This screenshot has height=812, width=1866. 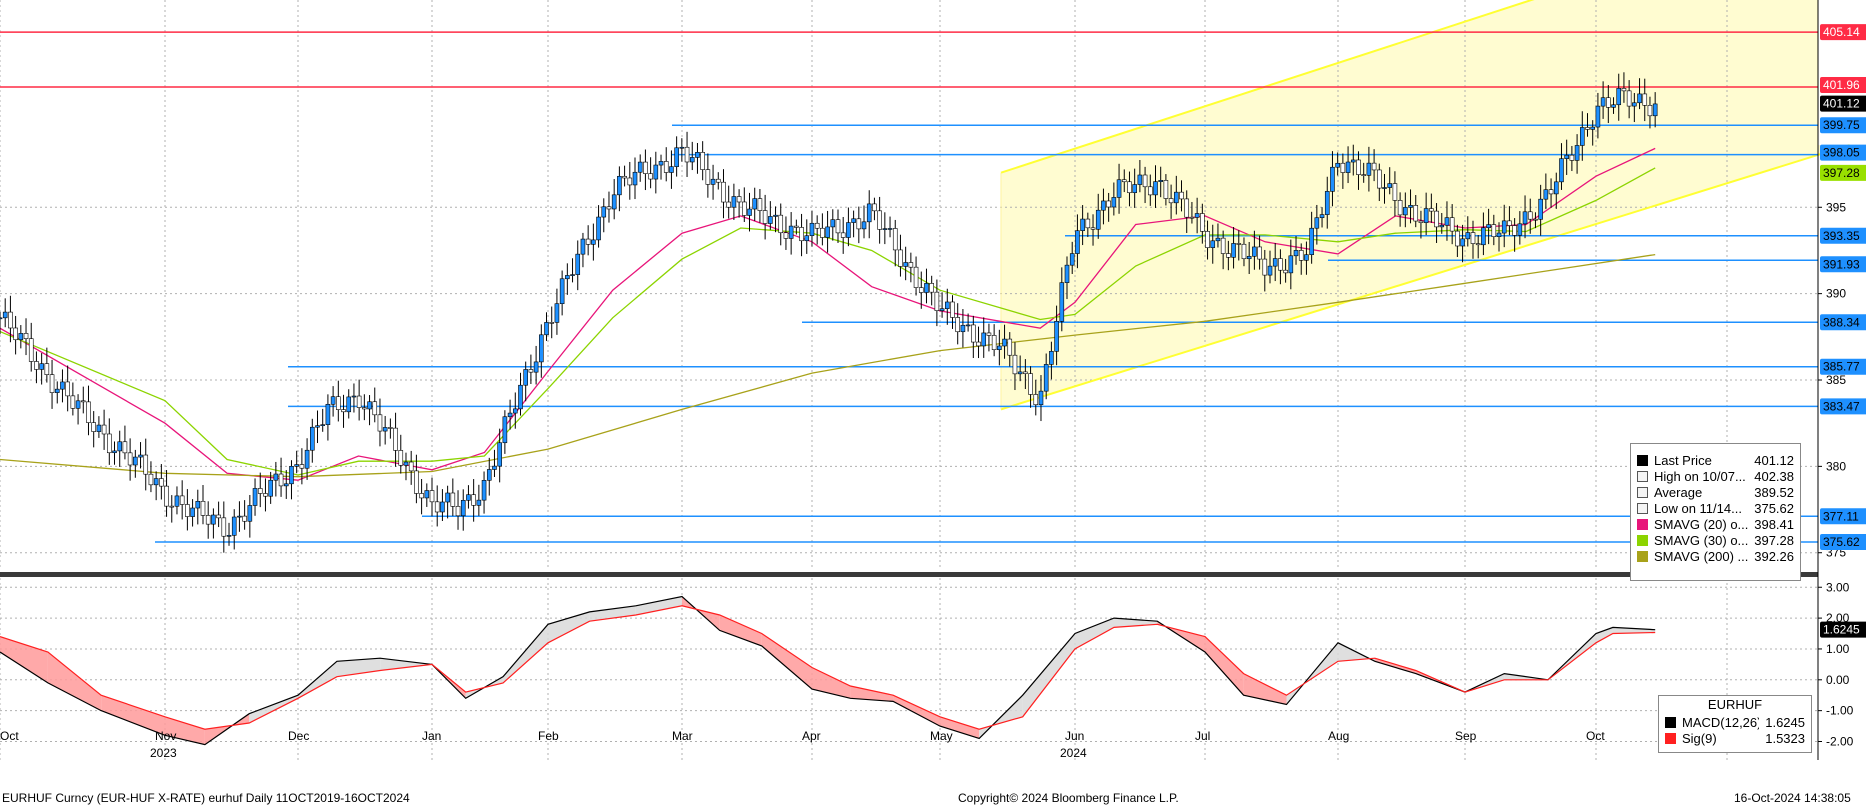 I want to click on legend-value: 401.12, so click(x=1774, y=460).